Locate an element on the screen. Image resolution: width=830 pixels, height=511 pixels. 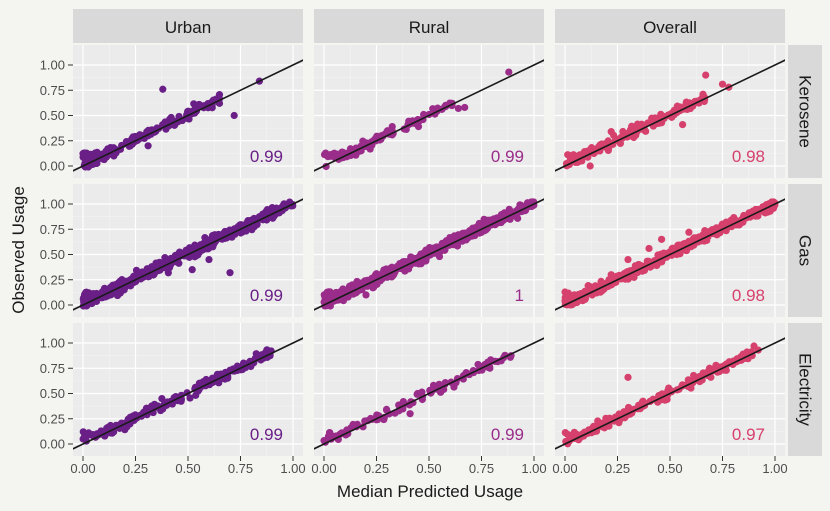
facet-label-rural: Rural is located at coordinates (429, 27).